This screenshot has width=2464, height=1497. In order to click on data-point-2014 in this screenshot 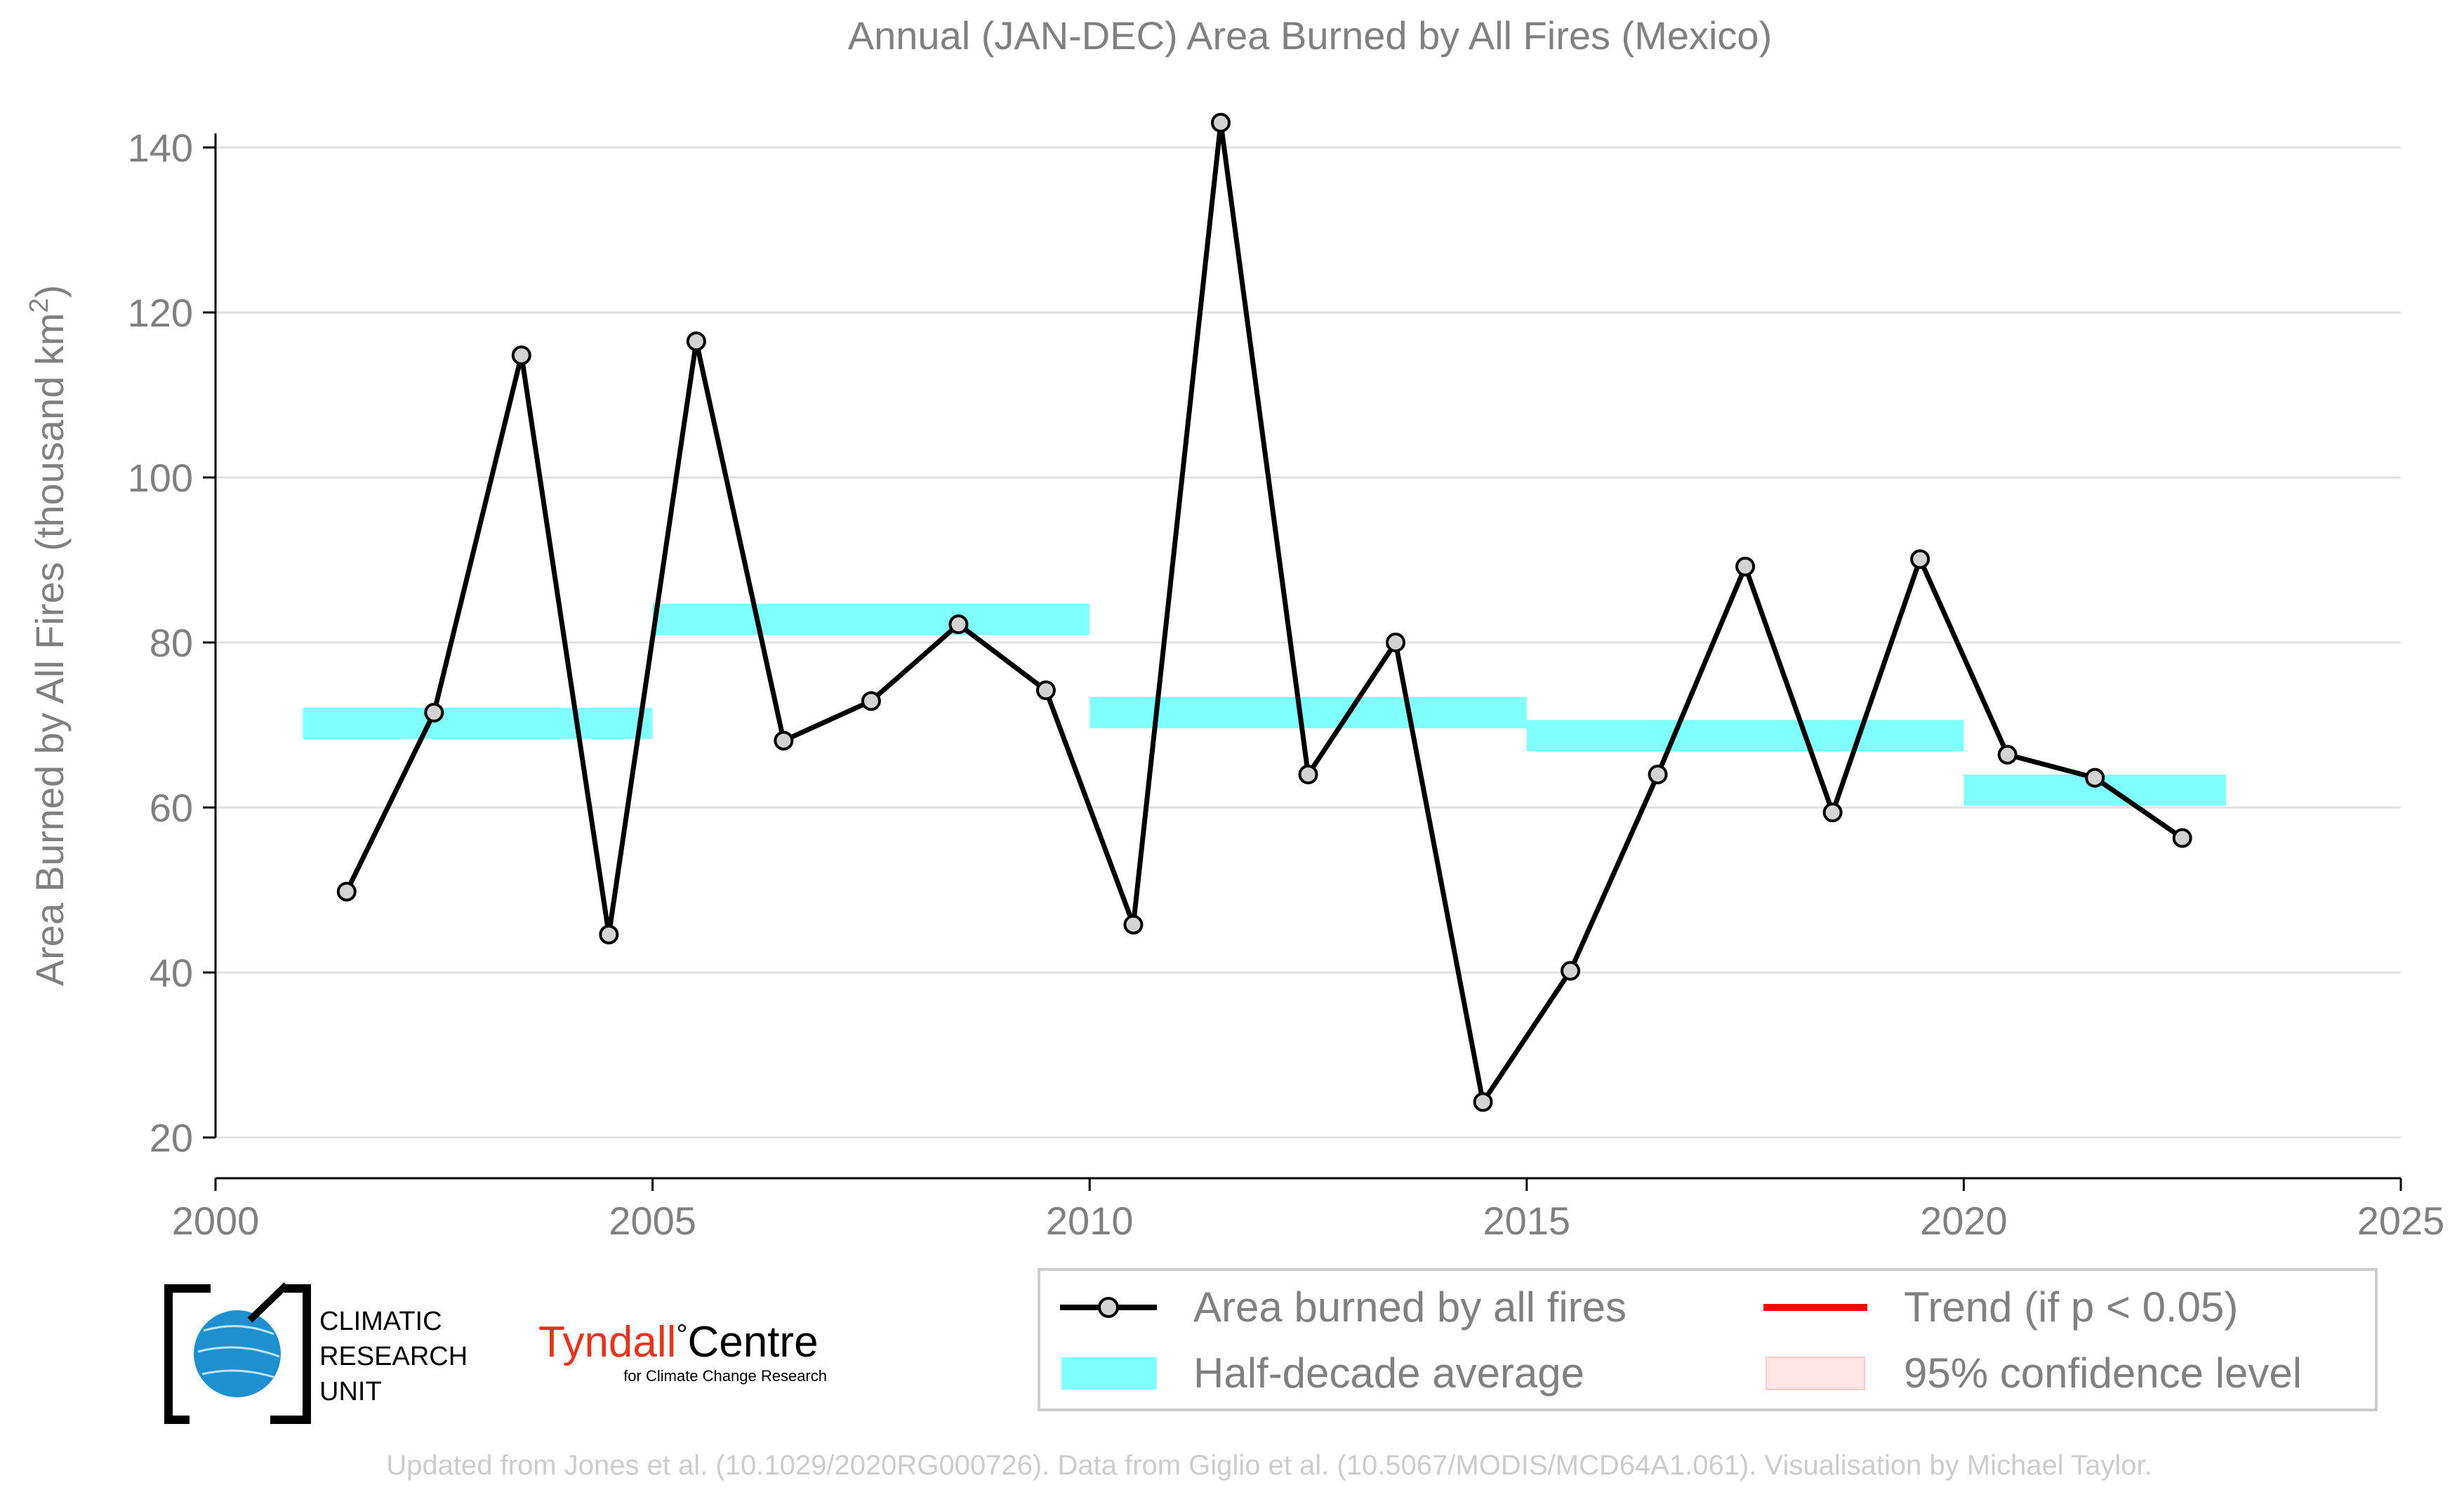, I will do `click(1483, 1102)`.